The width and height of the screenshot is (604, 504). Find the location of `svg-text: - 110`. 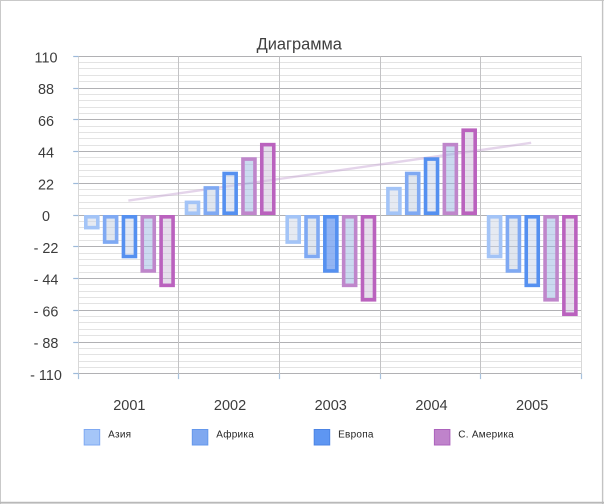

svg-text: - 110 is located at coordinates (46, 376).